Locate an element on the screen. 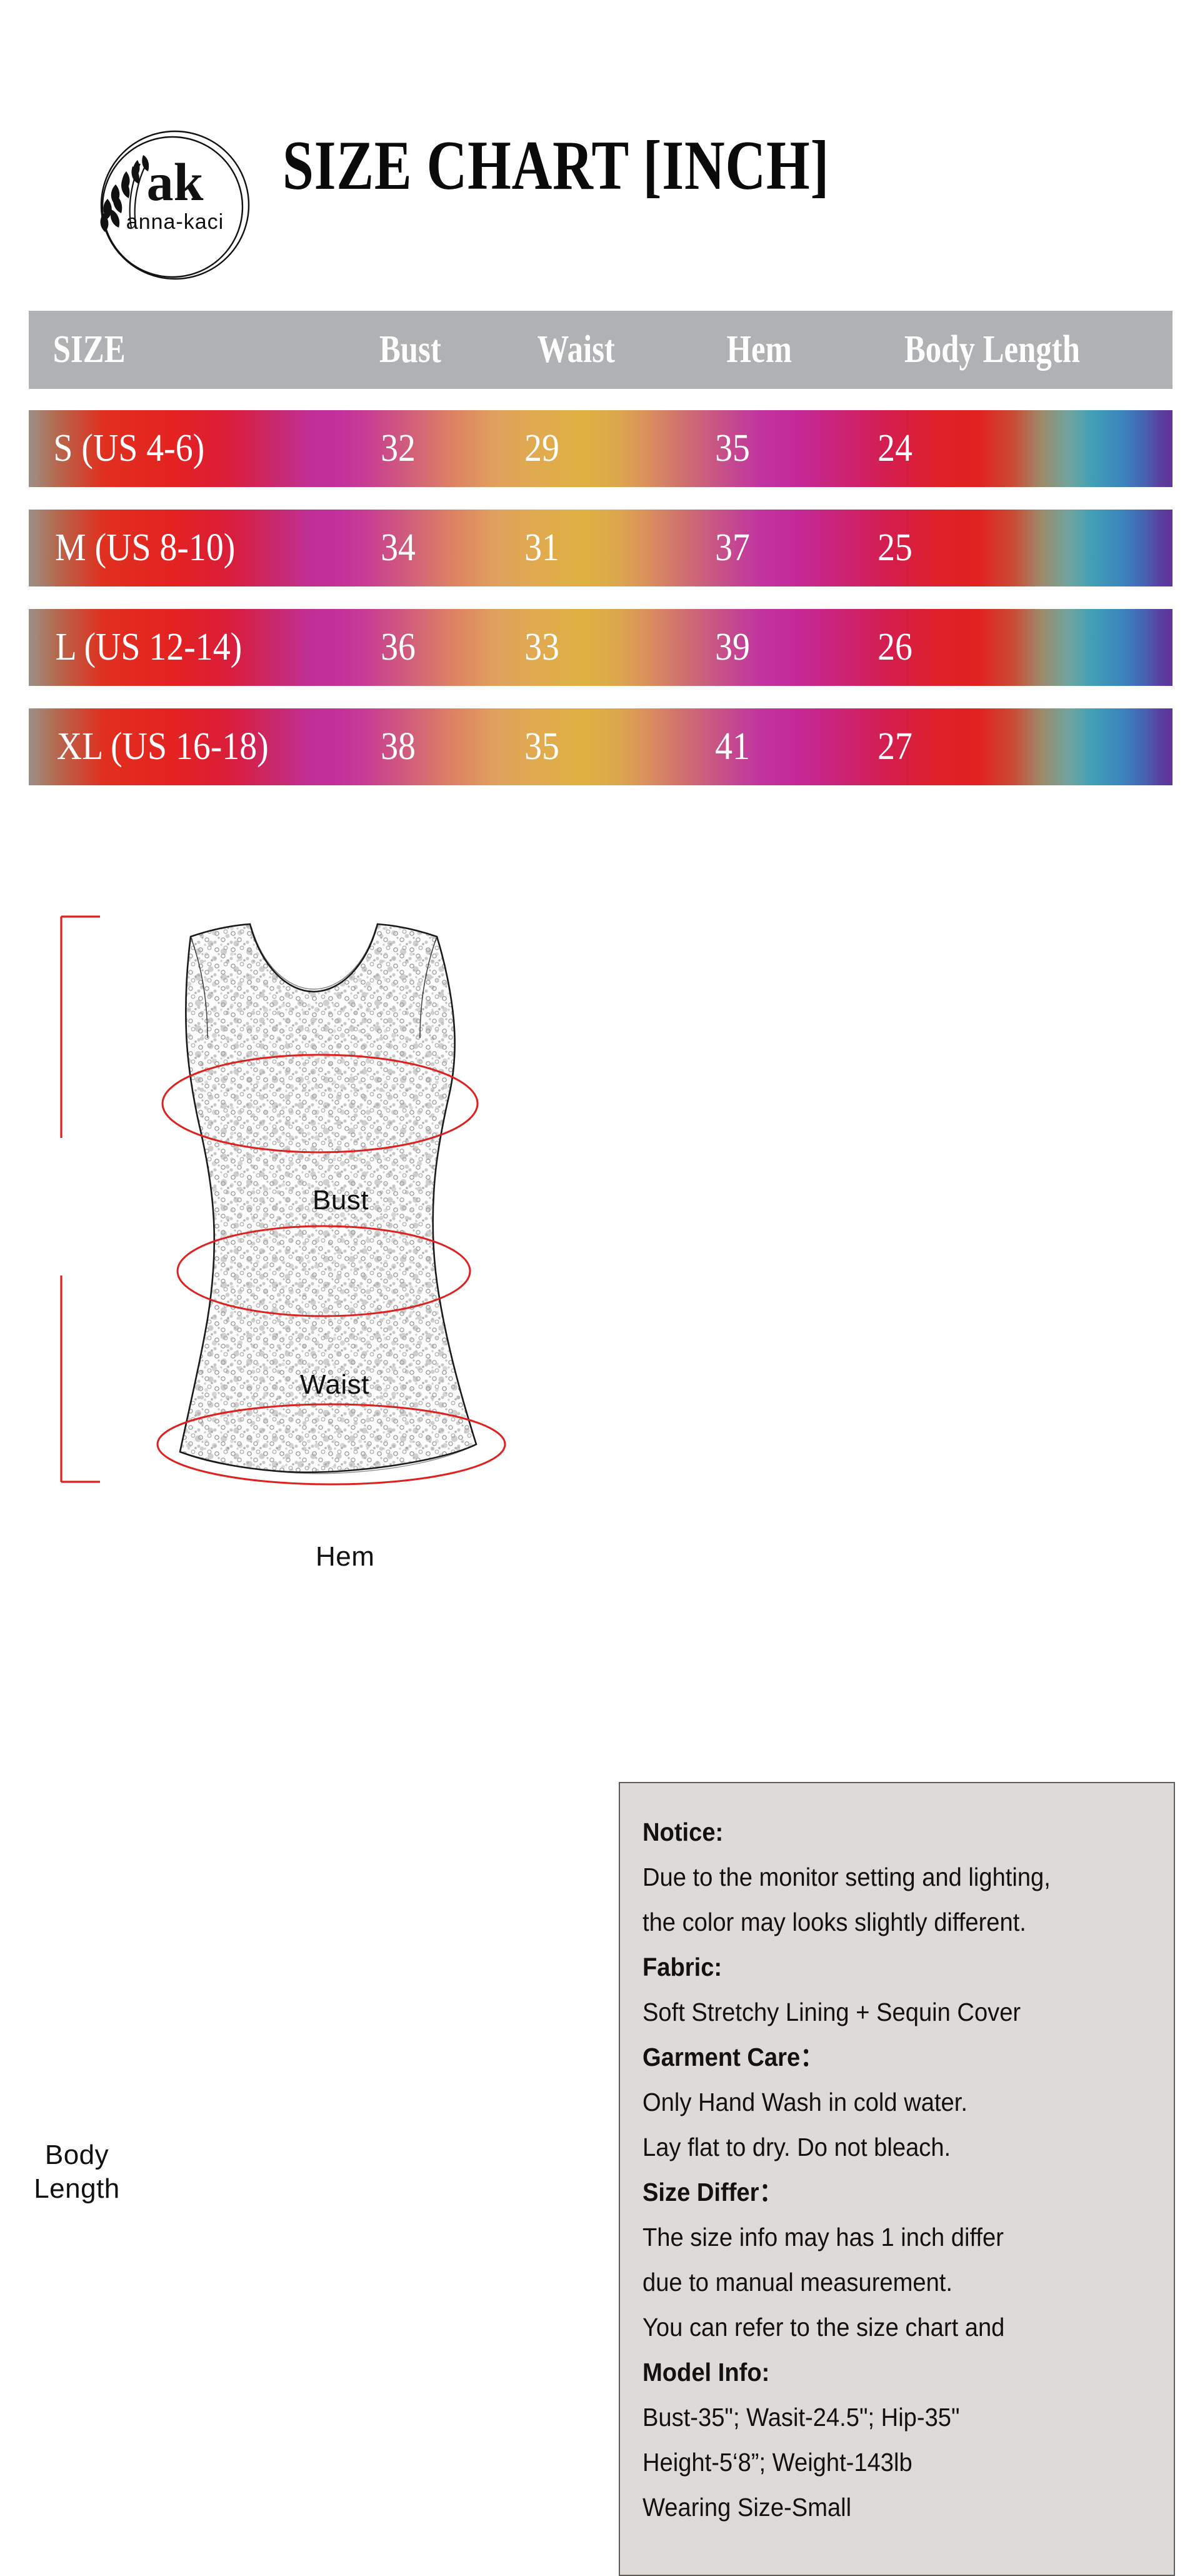 Image resolution: width=1200 pixels, height=2576 pixels. notice-line: The size info may has 1 inch differ is located at coordinates (823, 2237).